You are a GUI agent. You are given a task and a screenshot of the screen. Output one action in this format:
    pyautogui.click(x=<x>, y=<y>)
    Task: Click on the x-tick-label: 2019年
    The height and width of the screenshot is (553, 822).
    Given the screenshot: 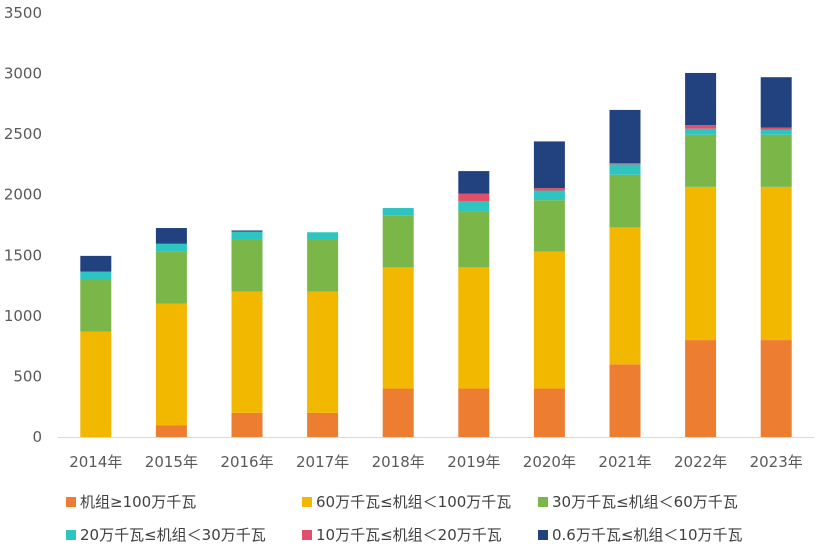 What is the action you would take?
    pyautogui.click(x=473, y=462)
    